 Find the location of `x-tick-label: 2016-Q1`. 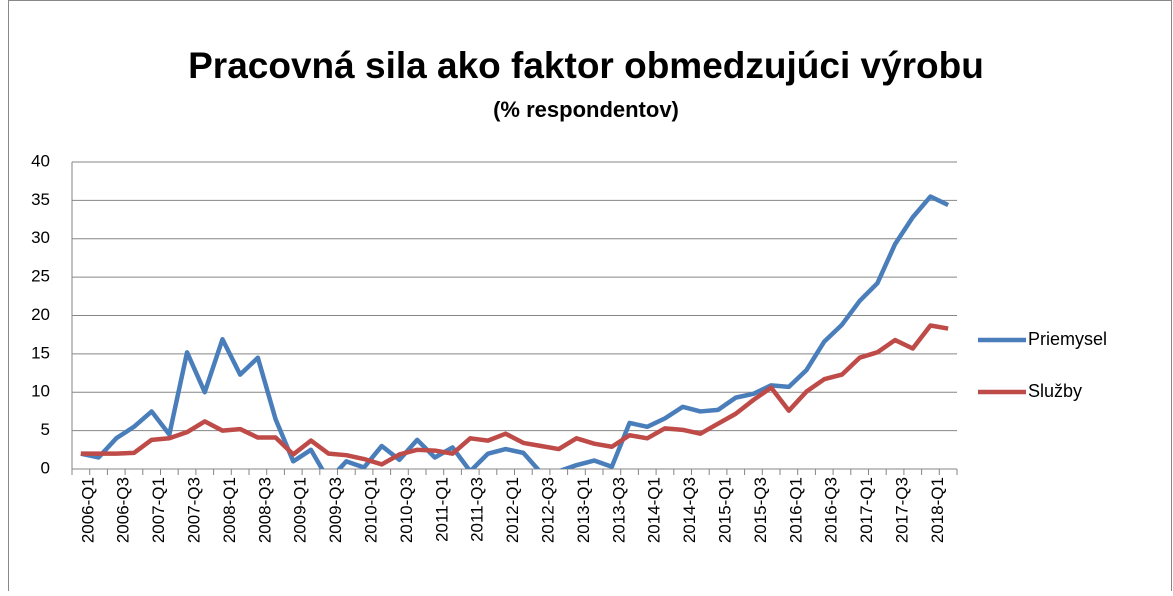

x-tick-label: 2016-Q1 is located at coordinates (795, 510).